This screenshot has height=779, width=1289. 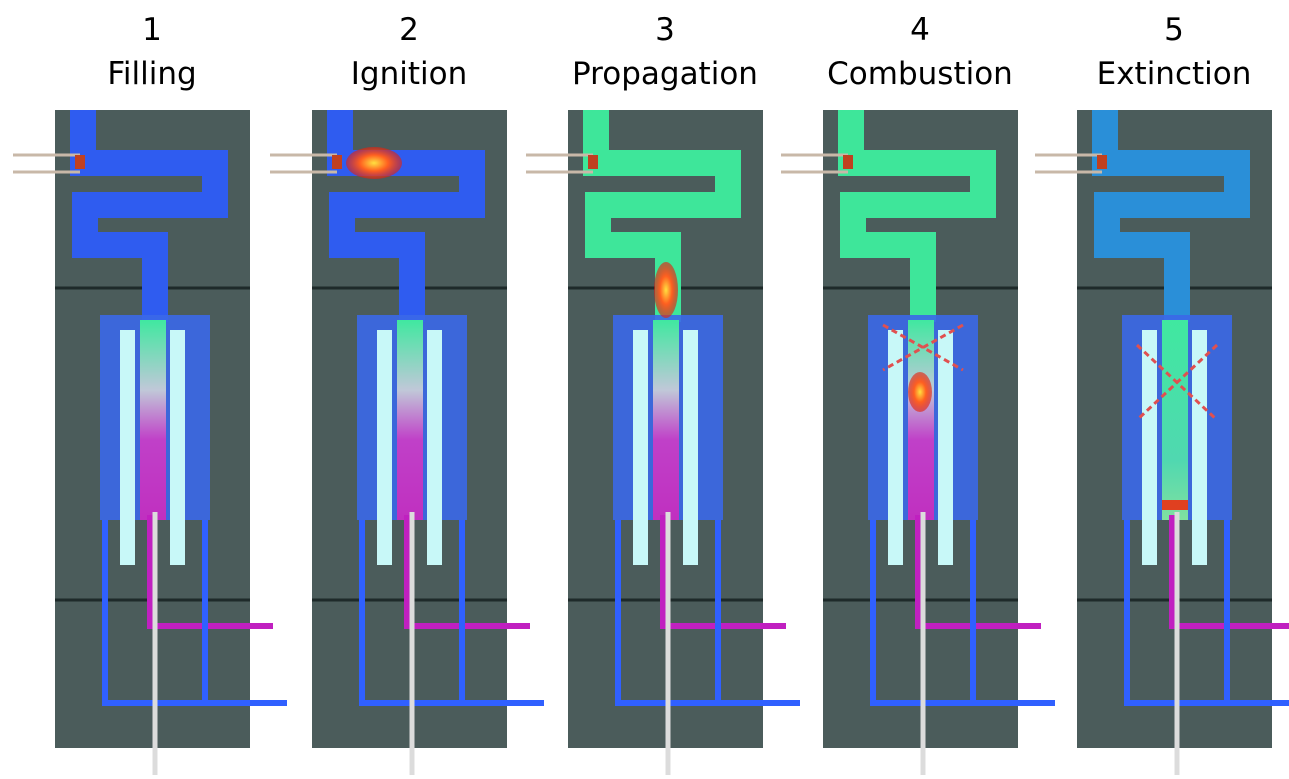 What do you see at coordinates (409, 74) in the screenshot?
I see `panel-label: Ignition` at bounding box center [409, 74].